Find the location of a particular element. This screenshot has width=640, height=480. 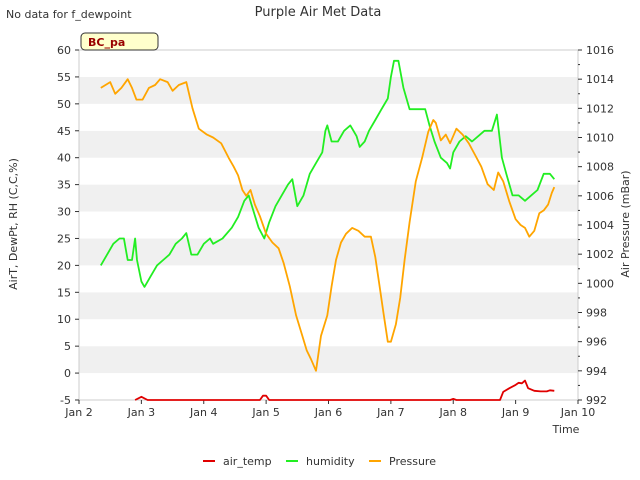

left-tick-label: 5 is located at coordinates (67, 346).